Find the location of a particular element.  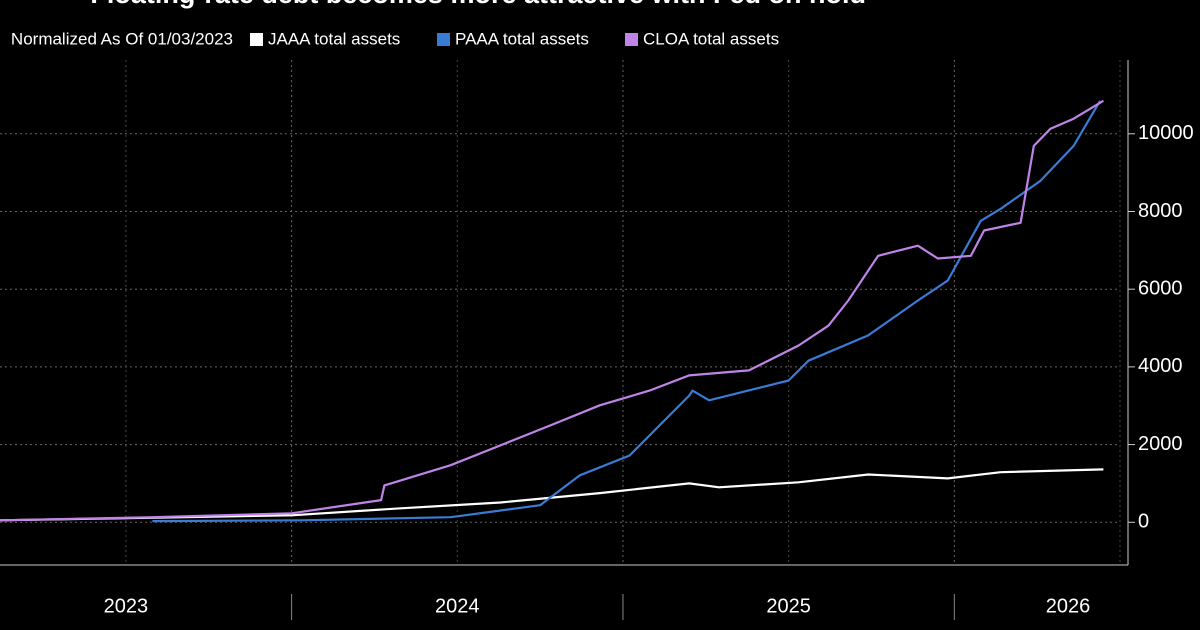

legend-label: CLOA total assets is located at coordinates (711, 38).